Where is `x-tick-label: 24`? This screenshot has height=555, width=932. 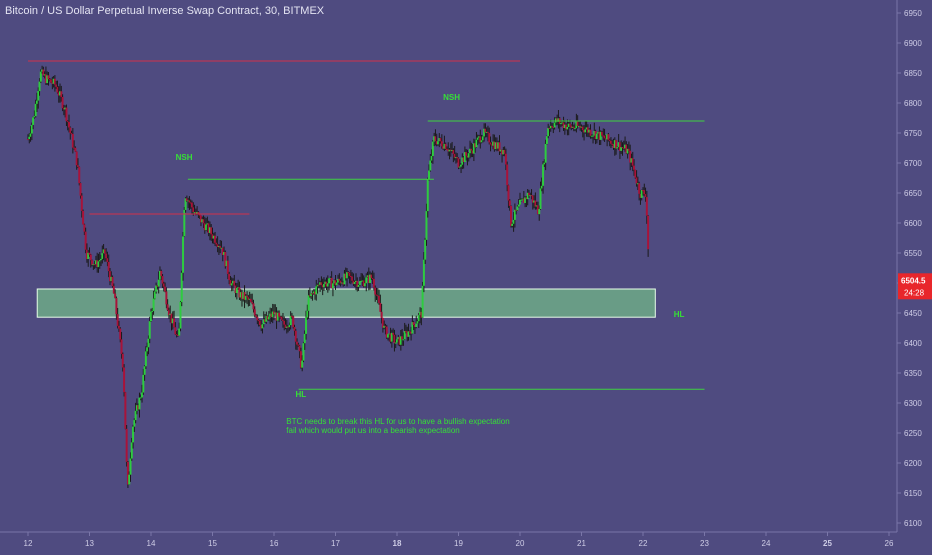 x-tick-label: 24 is located at coordinates (766, 543).